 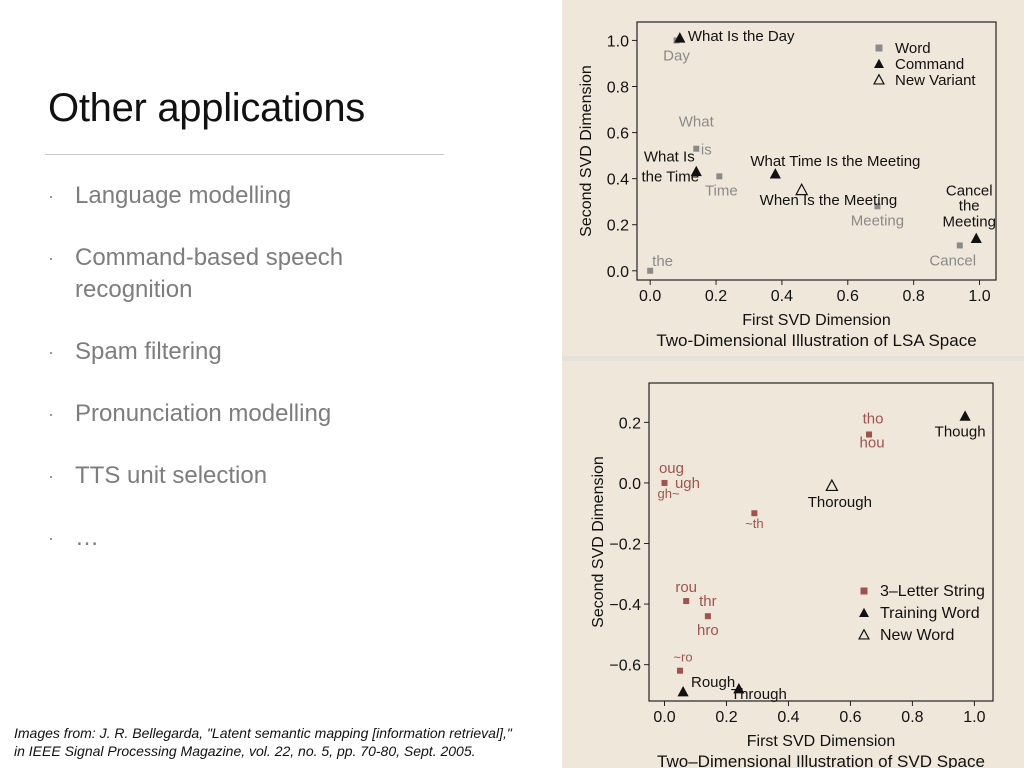 I want to click on y-axis-label: Second SVD Dimension, so click(x=598, y=542).